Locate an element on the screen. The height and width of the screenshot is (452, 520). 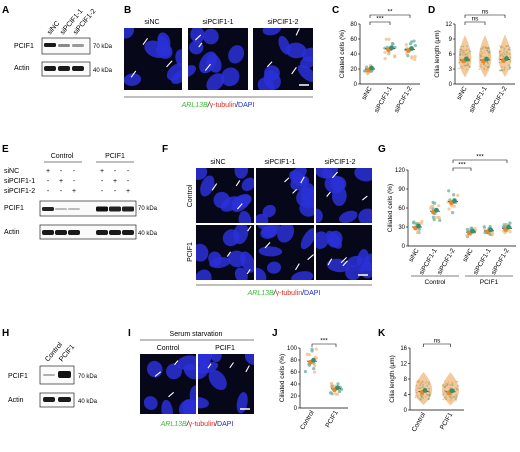
panel-f-row-control: Control is located at coordinates (190, 195).